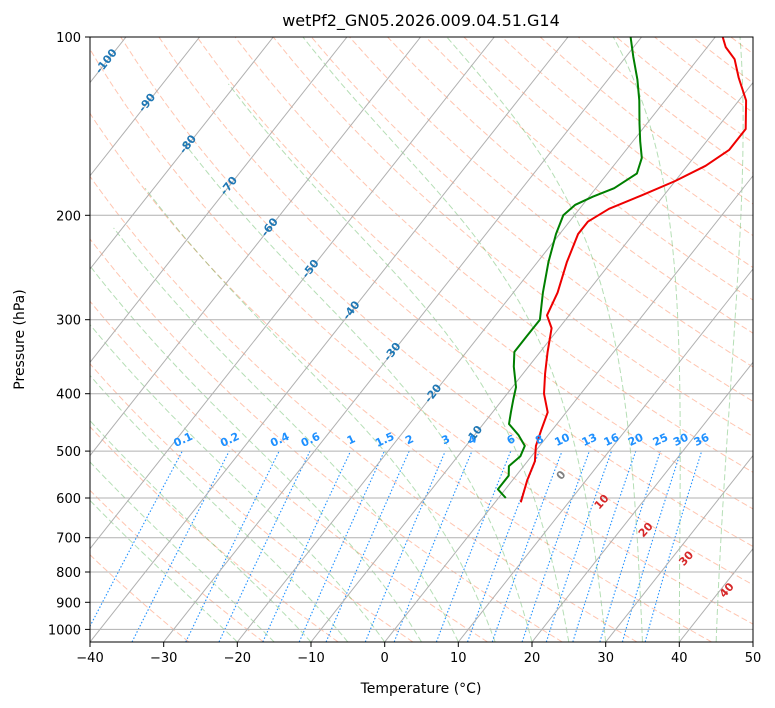  What do you see at coordinates (569, 268) in the screenshot?
I see `dewpoint-profile` at bounding box center [569, 268].